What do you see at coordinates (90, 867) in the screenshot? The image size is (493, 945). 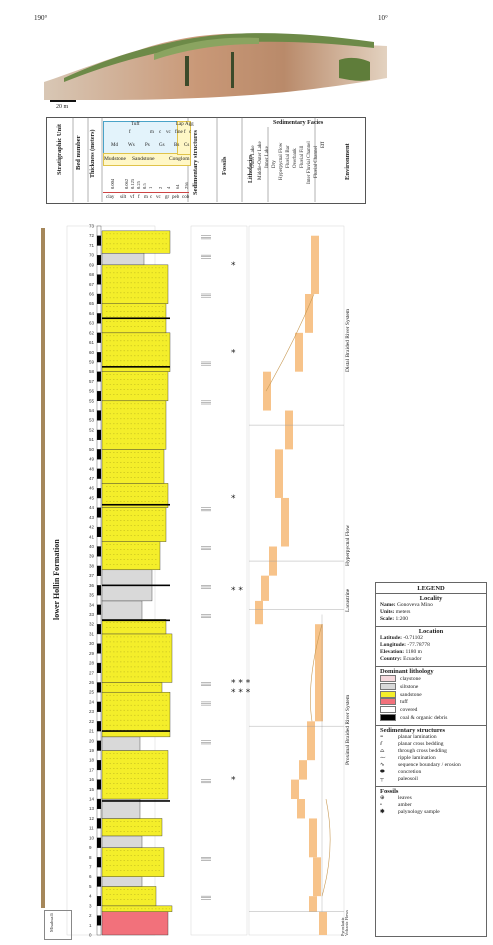 I see `meter-label: 7` at bounding box center [90, 867].